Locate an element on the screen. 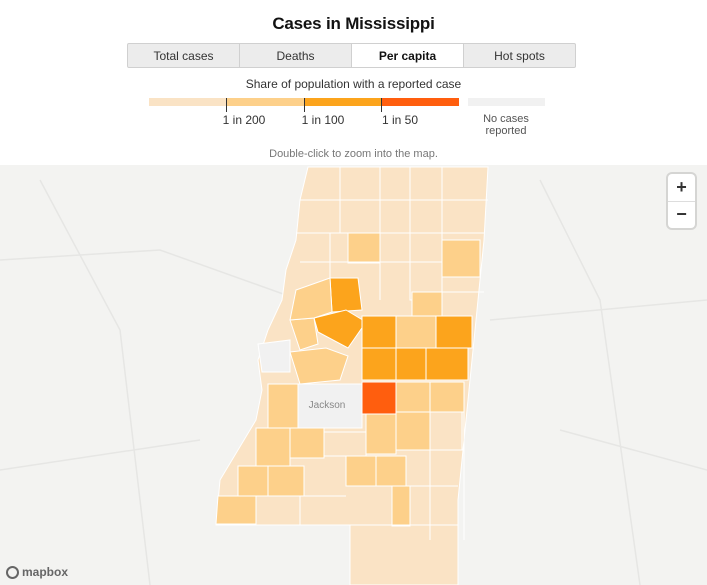 The width and height of the screenshot is (707, 585). mapbox-attribution: mapbox is located at coordinates (37, 572).